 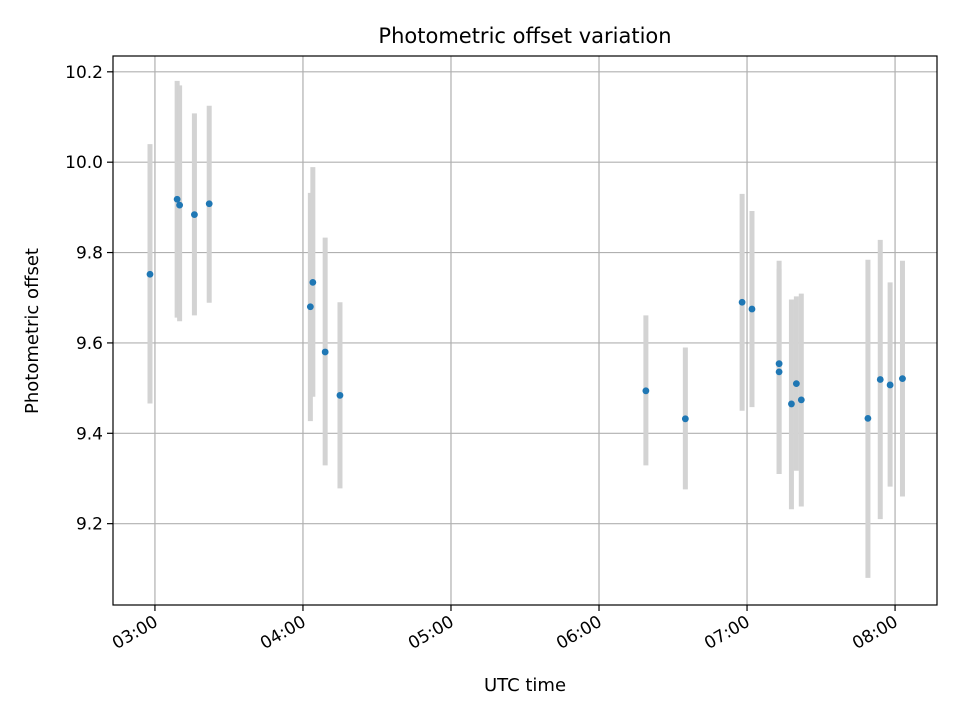 What do you see at coordinates (524, 36) in the screenshot?
I see `chart-title: Photometric offset variation` at bounding box center [524, 36].